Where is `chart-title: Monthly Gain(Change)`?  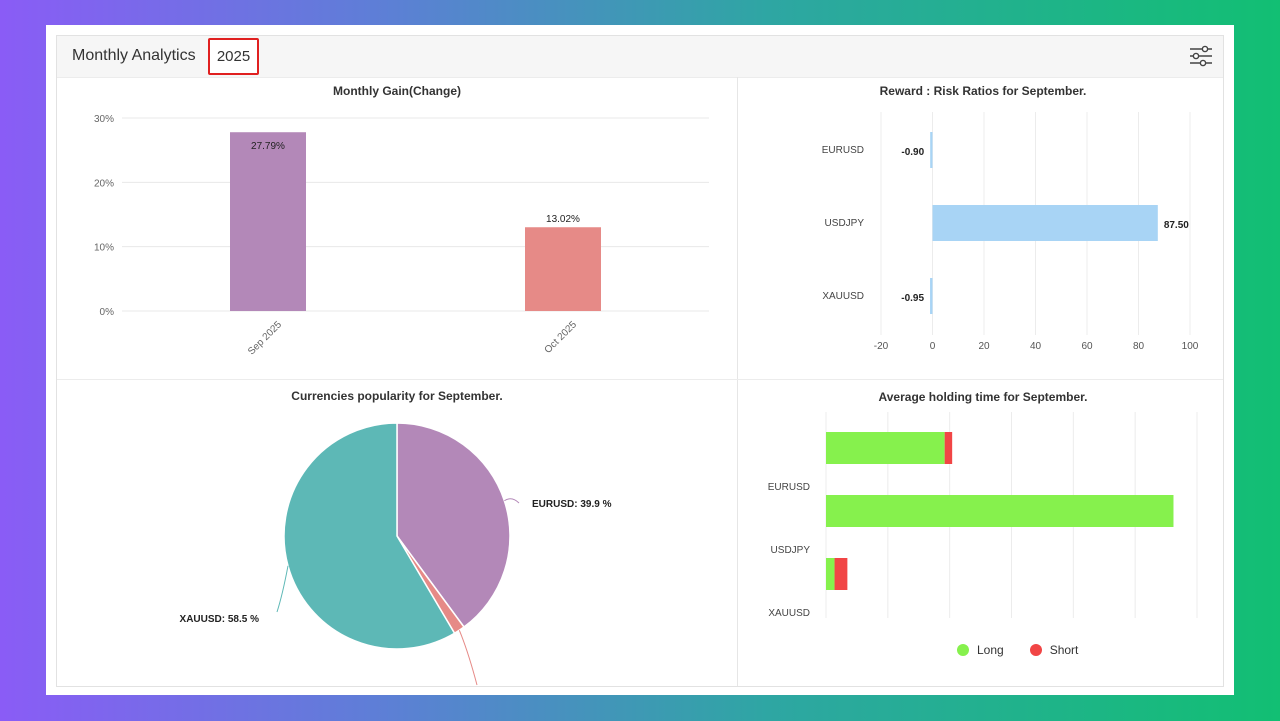
chart-title: Monthly Gain(Change) is located at coordinates (397, 91).